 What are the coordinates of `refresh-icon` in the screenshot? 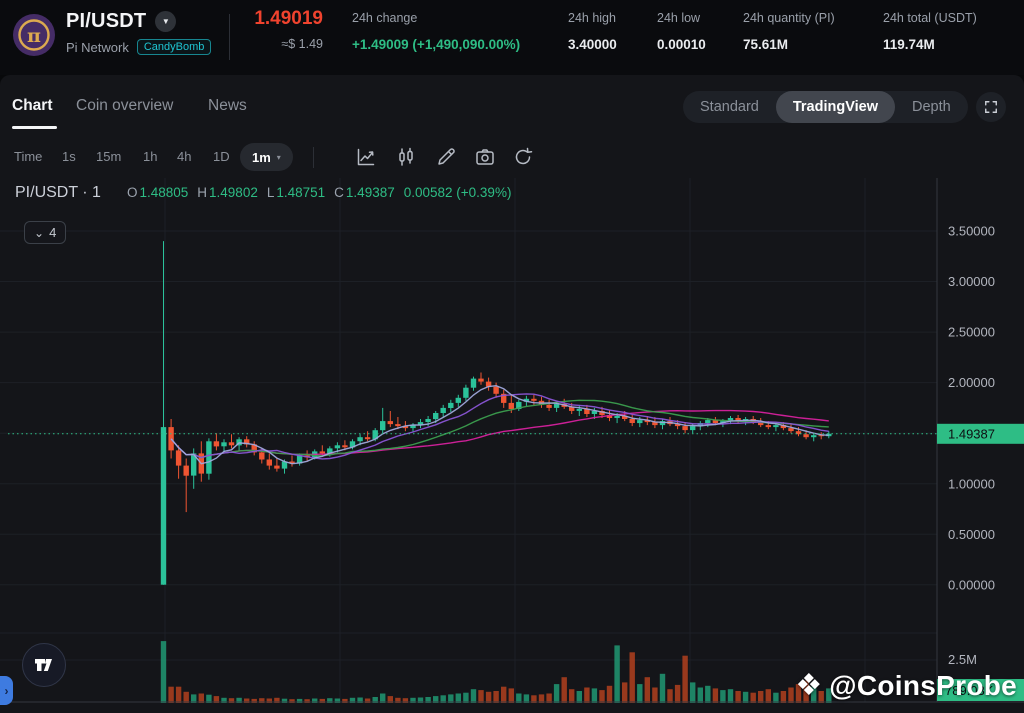 It's located at (524, 156).